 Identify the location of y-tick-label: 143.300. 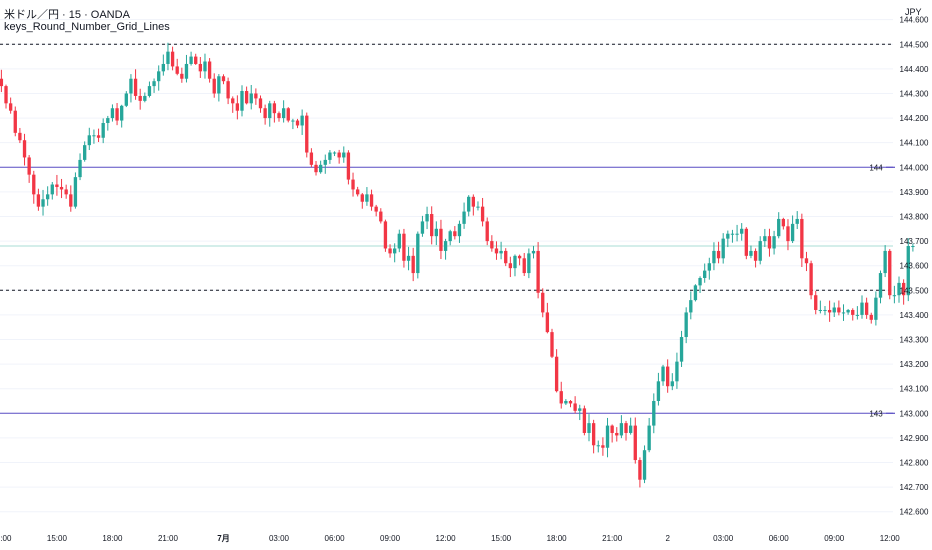
(914, 339).